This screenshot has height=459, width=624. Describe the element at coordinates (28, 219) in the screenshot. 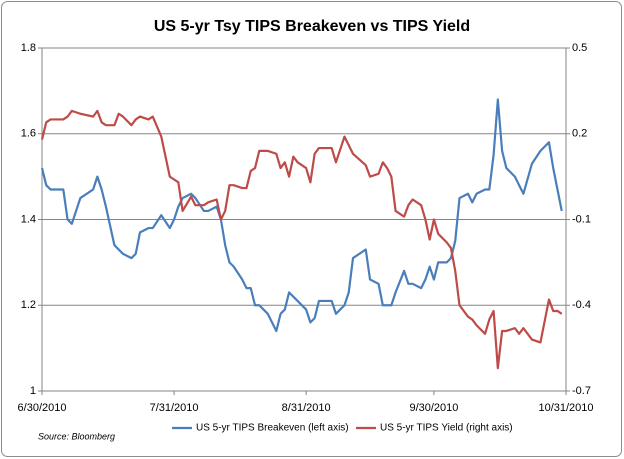

I see `y-tick-label: 1.4` at that location.